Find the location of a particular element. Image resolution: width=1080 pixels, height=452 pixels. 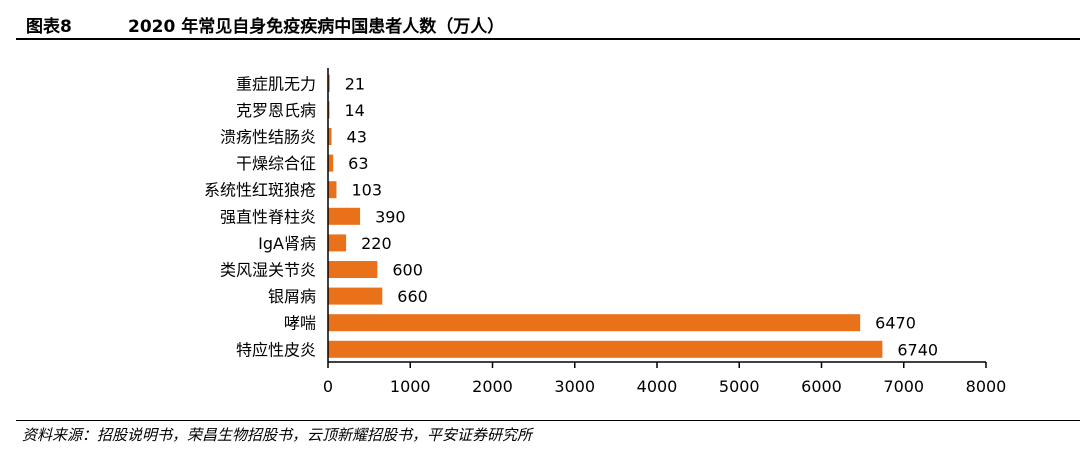

value-label: 43 is located at coordinates (357, 137).